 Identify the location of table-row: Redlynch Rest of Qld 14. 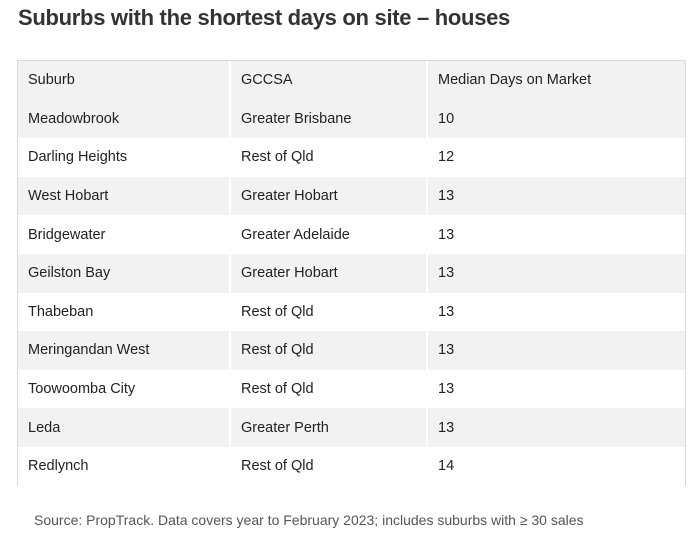
(351, 466).